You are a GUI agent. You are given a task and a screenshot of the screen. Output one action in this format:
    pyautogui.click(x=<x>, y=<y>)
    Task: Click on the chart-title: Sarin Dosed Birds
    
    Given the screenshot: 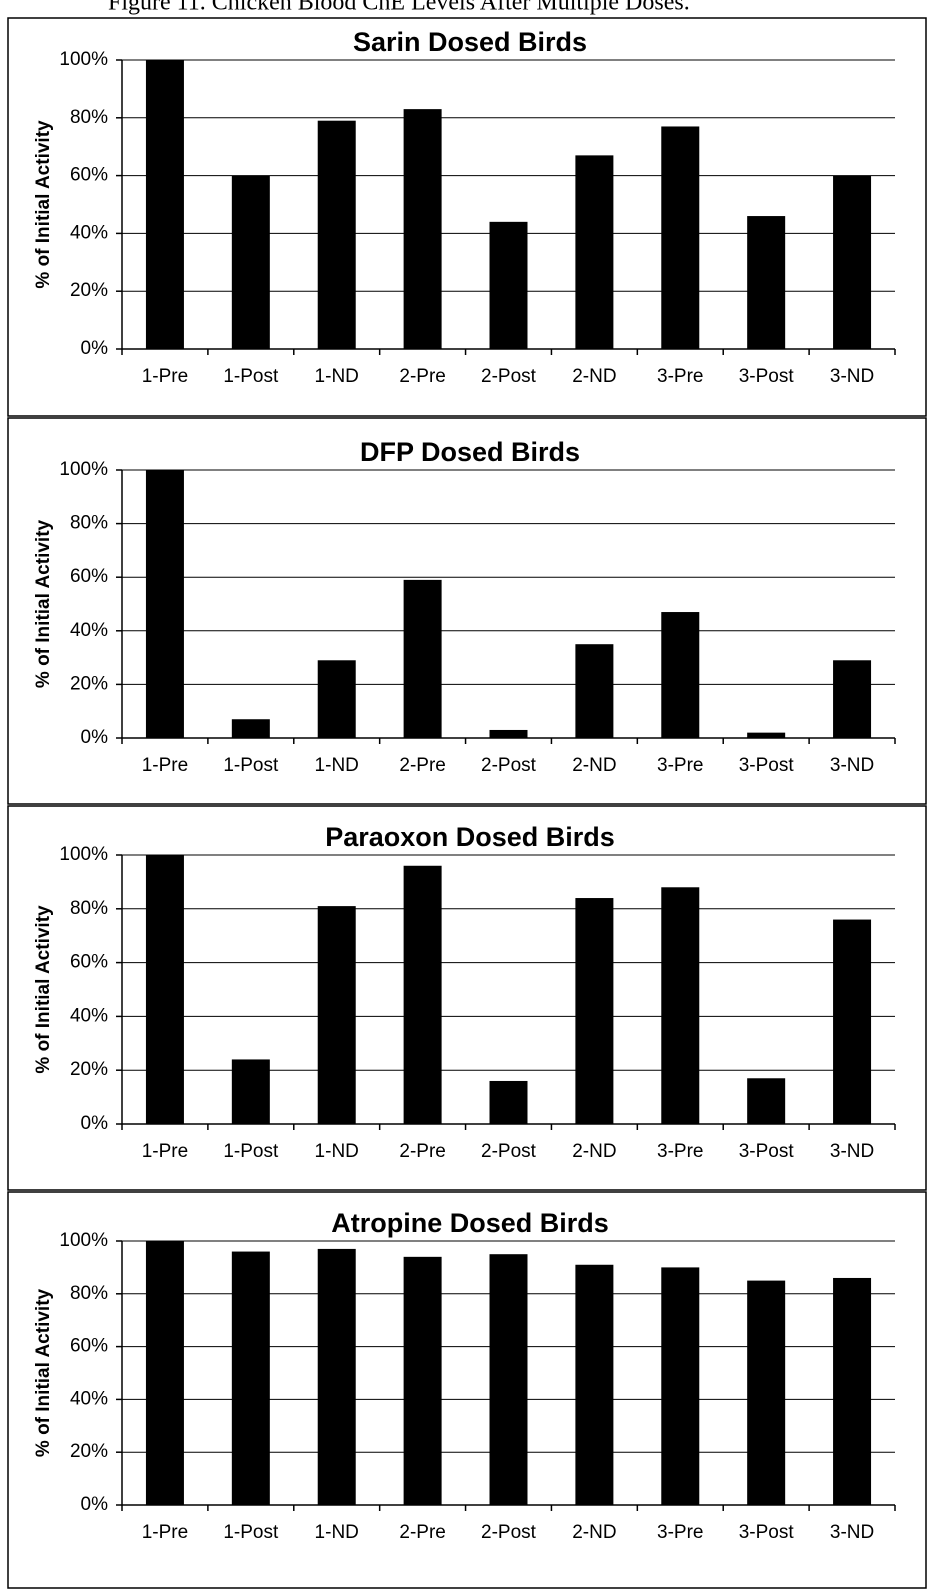 What is the action you would take?
    pyautogui.click(x=470, y=42)
    